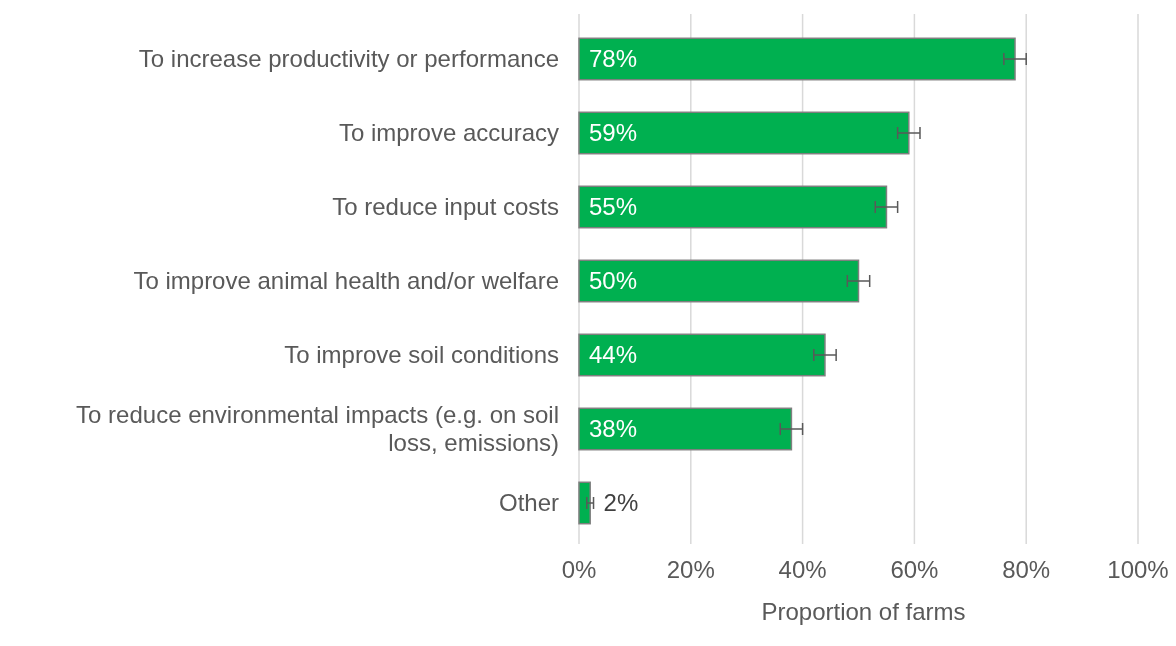 Image resolution: width=1176 pixels, height=646 pixels. I want to click on y-tick-label: To reduce input costs, so click(445, 207).